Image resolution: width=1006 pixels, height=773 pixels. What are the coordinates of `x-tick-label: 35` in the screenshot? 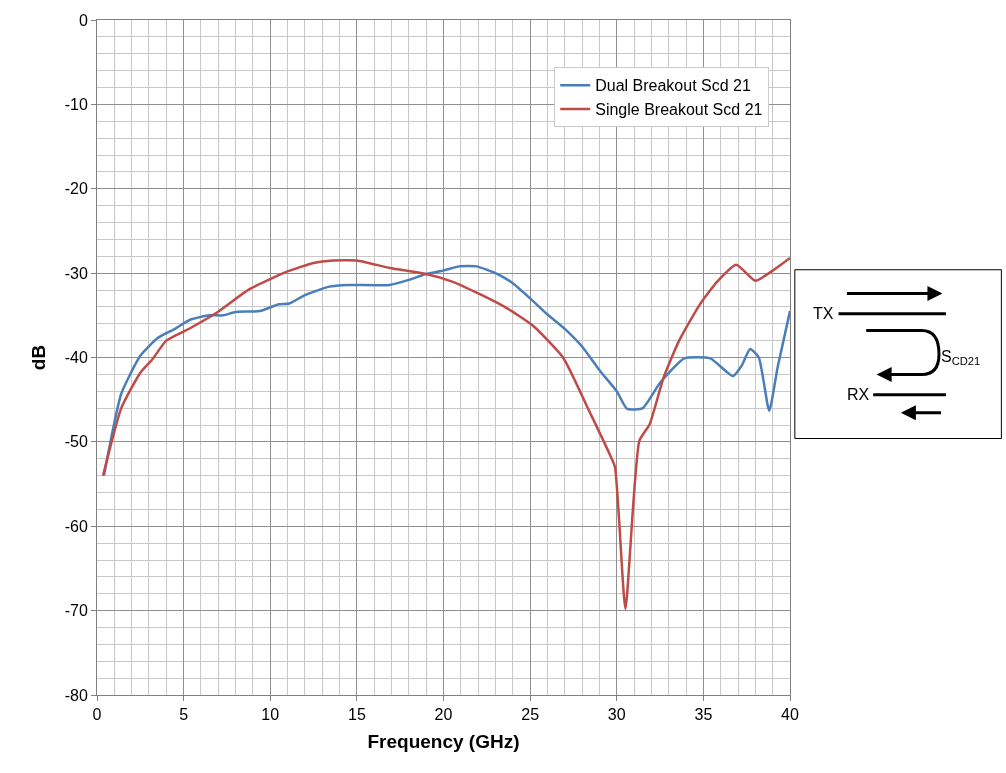 It's located at (703, 715).